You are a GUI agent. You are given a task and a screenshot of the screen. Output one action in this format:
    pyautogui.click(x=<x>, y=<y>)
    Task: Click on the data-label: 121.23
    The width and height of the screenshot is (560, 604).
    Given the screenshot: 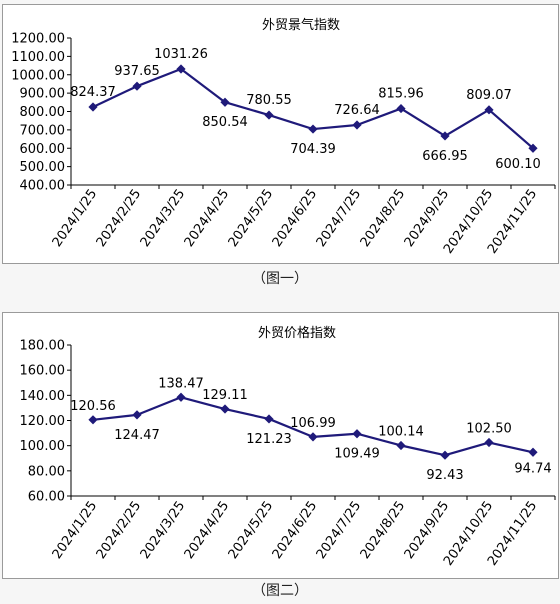 What is the action you would take?
    pyautogui.click(x=269, y=439)
    